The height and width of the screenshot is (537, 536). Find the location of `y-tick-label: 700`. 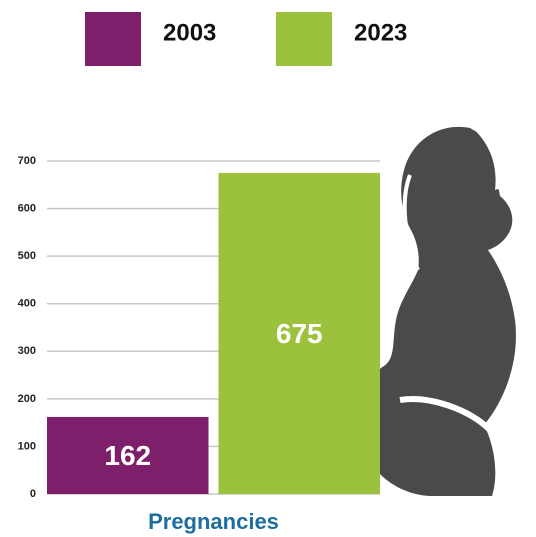

y-tick-label: 700 is located at coordinates (27, 161).